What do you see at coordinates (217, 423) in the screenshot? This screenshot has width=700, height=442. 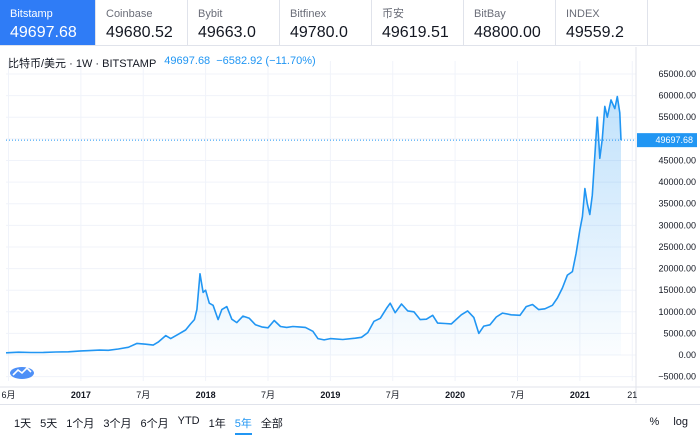 I see `range-button: 1年` at bounding box center [217, 423].